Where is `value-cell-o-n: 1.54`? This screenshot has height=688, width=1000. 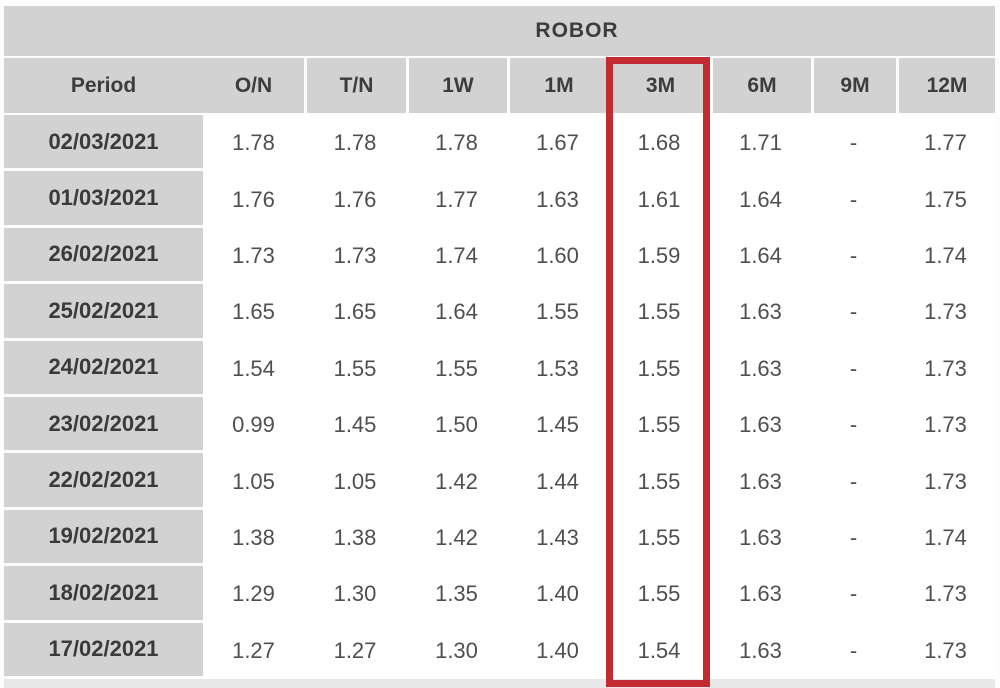 value-cell-o-n: 1.54 is located at coordinates (253, 368).